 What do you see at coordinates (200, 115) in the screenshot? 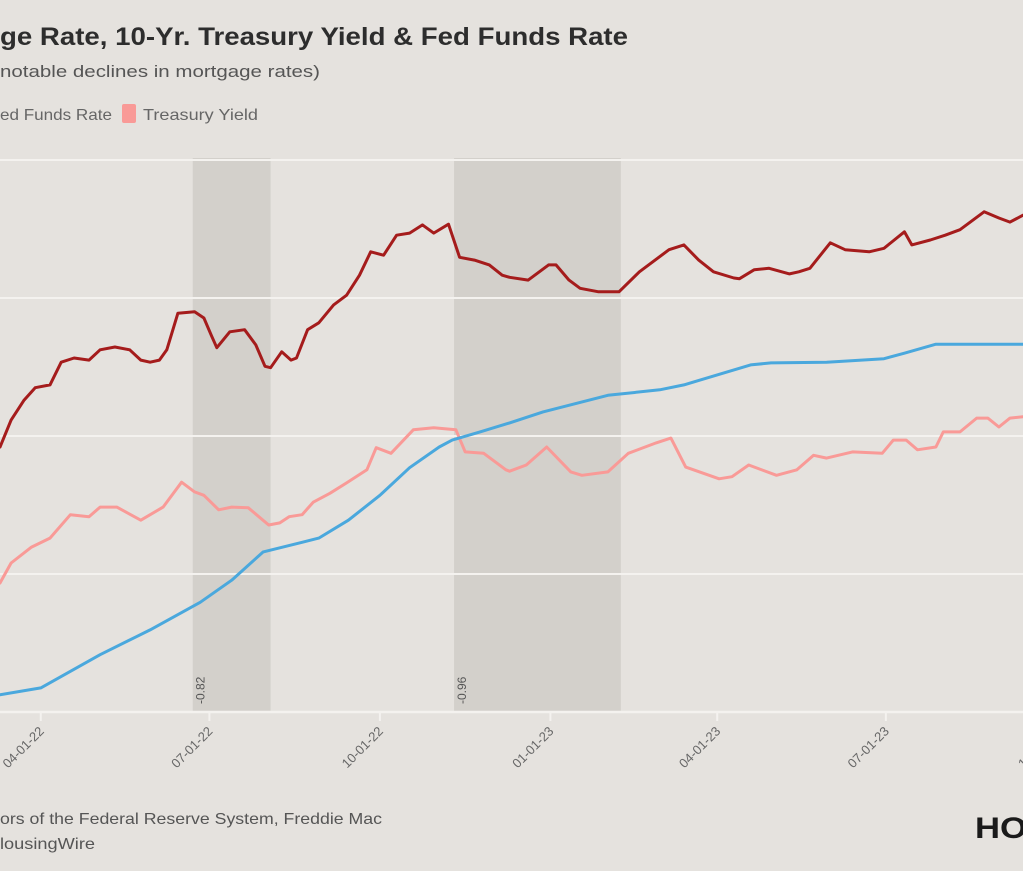
I see `legend-label-treasury: Treasury Yield` at bounding box center [200, 115].